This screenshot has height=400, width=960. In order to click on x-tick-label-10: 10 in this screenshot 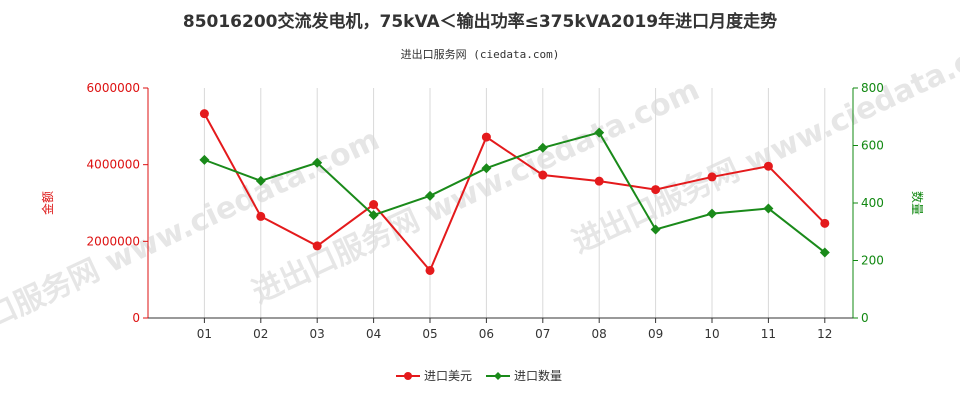, I will do `click(711, 334)`.